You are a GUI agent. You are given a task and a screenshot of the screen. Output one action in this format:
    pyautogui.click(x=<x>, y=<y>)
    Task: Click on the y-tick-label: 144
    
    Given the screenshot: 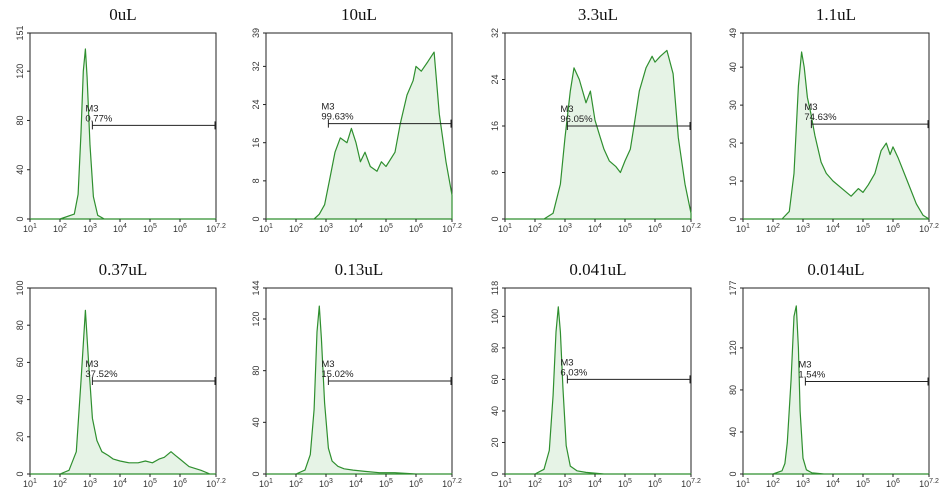 What is the action you would take?
    pyautogui.click(x=256, y=287)
    